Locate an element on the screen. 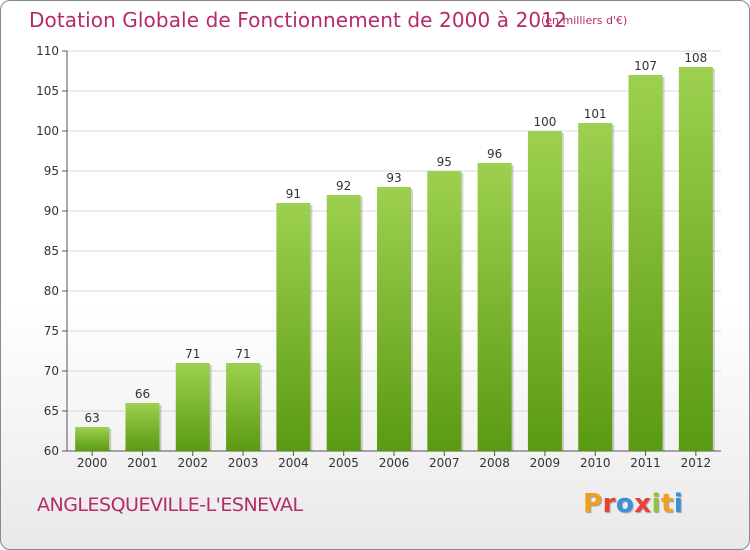  bar-2008 is located at coordinates (494, 307).